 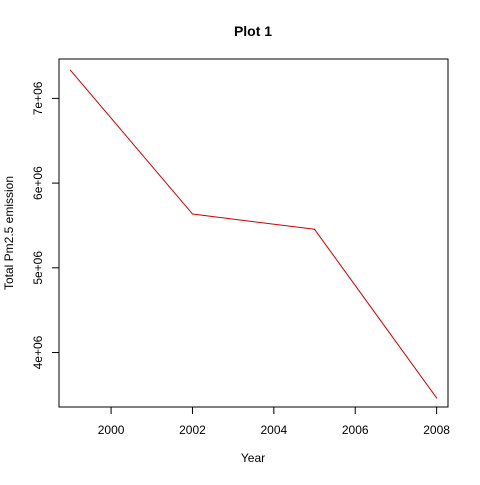 What do you see at coordinates (38, 98) in the screenshot?
I see `y-tick-label: 7e+06` at bounding box center [38, 98].